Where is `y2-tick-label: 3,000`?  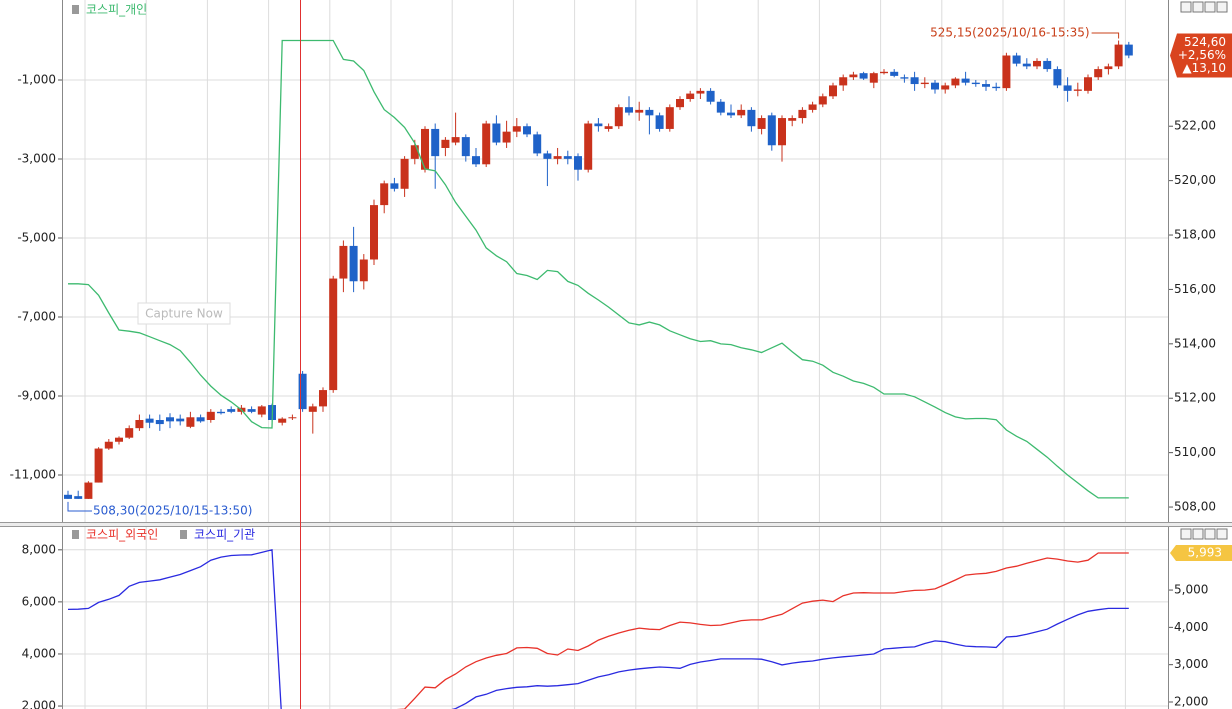
y2-tick-label: 3,000 is located at coordinates (1191, 664).